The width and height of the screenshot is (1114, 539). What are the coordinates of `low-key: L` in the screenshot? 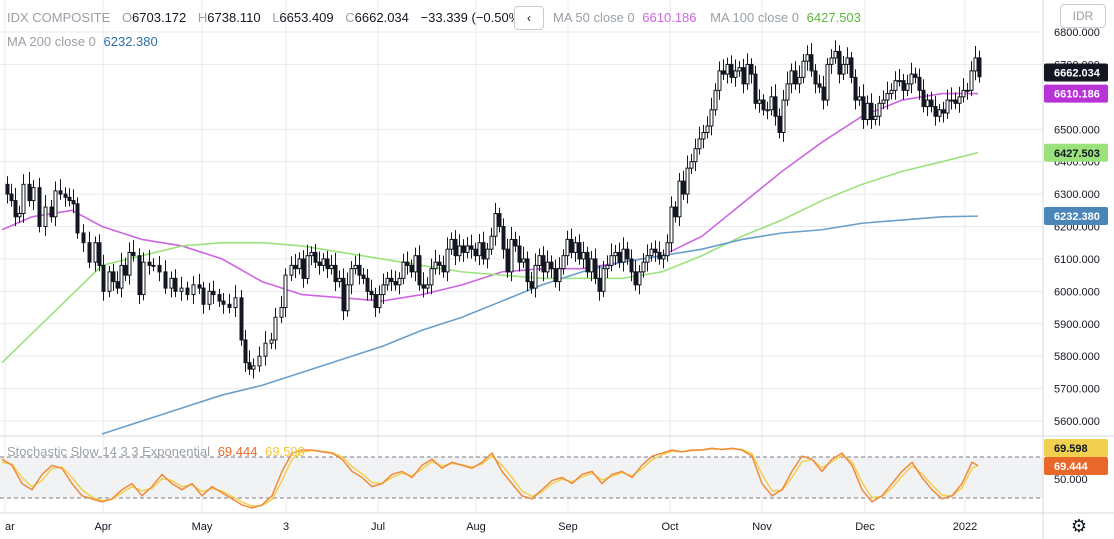 It's located at (276, 17).